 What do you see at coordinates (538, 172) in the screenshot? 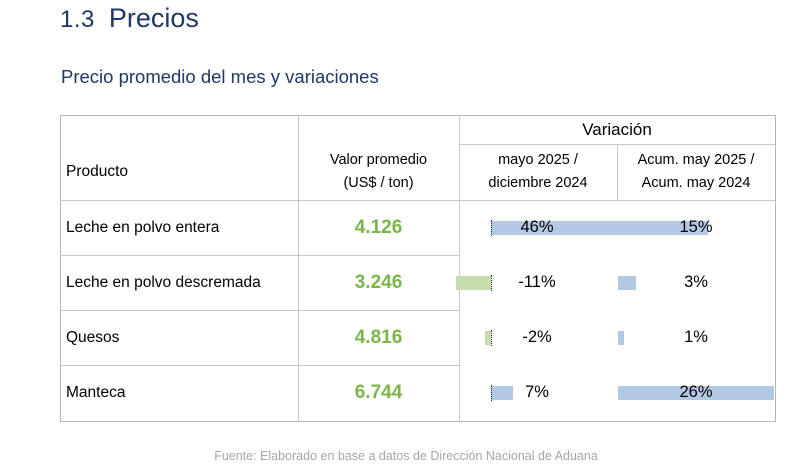
I see `header-var-mensual: mayo 2025 / diciembre 2024` at bounding box center [538, 172].